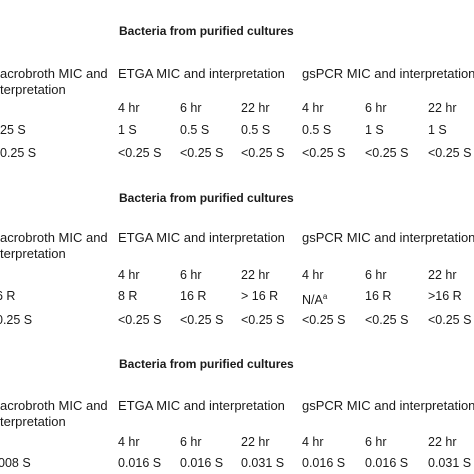 The image size is (474, 474). I want to click on cell-gspcr-22hr: 0.031 S, so click(449, 463).